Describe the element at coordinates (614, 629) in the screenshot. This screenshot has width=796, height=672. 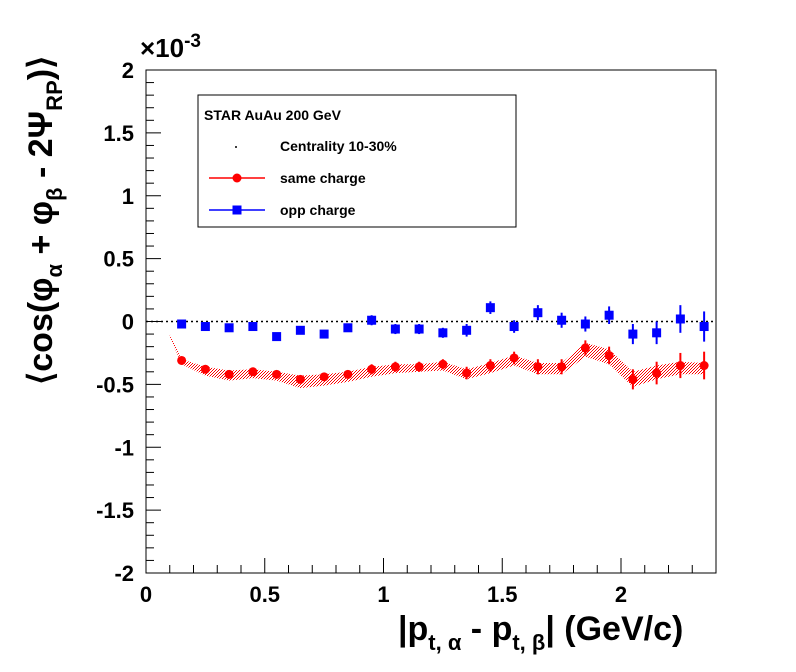
I see `x-axis-title-part-3: | (GeV/c)` at that location.